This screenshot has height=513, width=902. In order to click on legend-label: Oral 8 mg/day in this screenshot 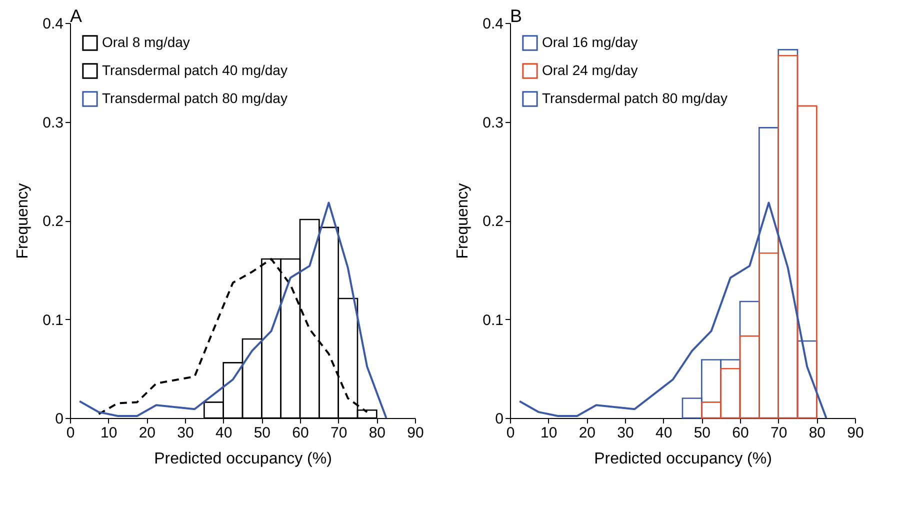, I will do `click(146, 42)`.